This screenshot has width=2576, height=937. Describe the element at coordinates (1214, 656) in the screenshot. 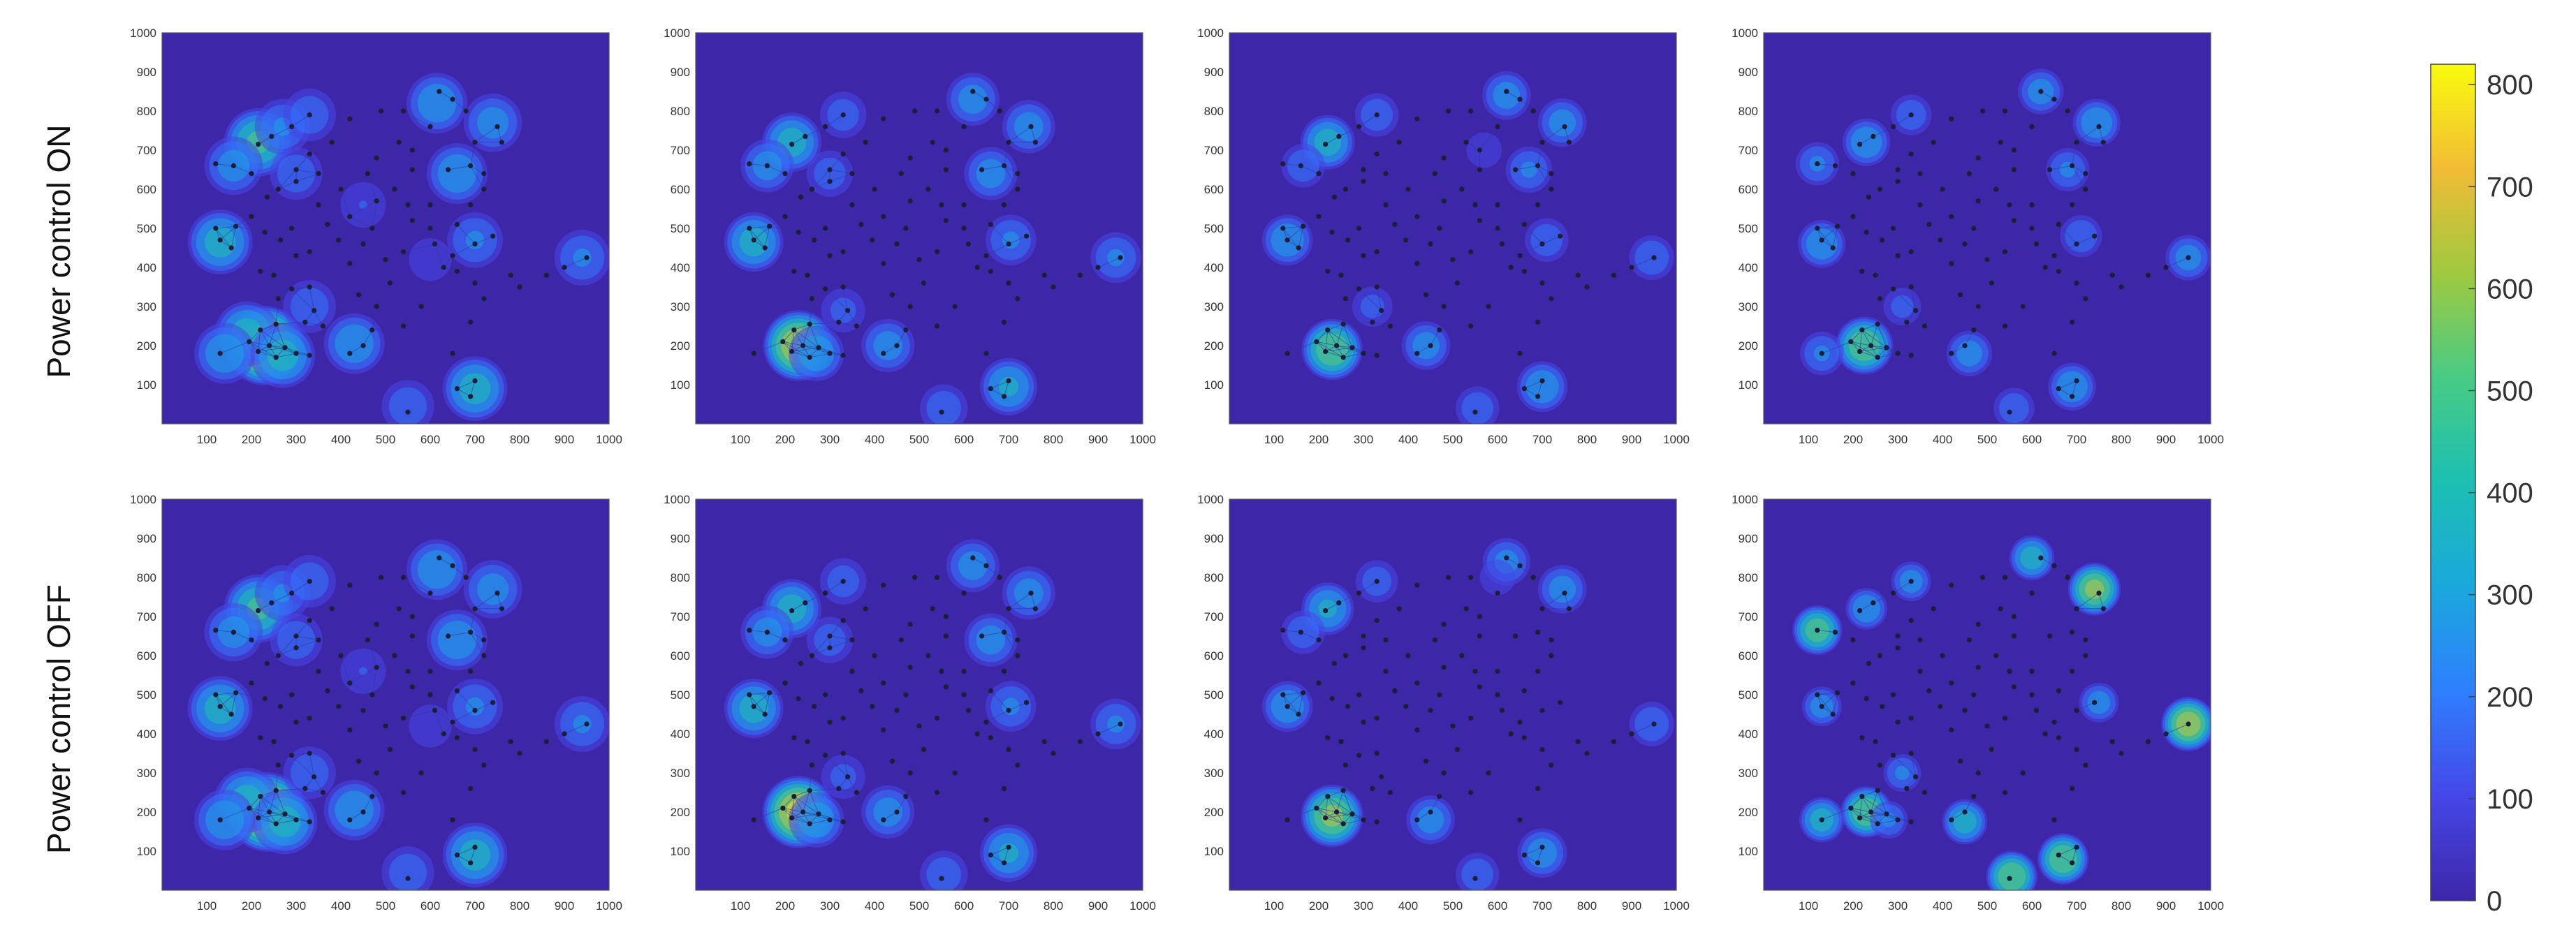

I see `y-tick-label: 600` at that location.